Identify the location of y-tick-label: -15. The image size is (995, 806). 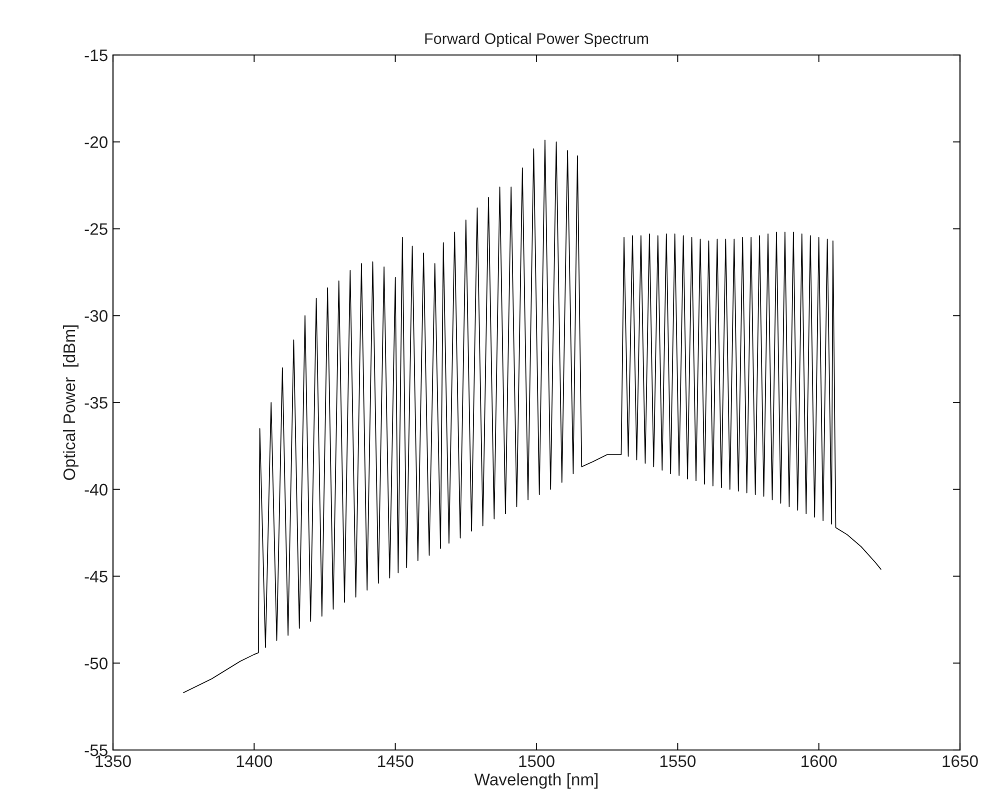
(96, 56).